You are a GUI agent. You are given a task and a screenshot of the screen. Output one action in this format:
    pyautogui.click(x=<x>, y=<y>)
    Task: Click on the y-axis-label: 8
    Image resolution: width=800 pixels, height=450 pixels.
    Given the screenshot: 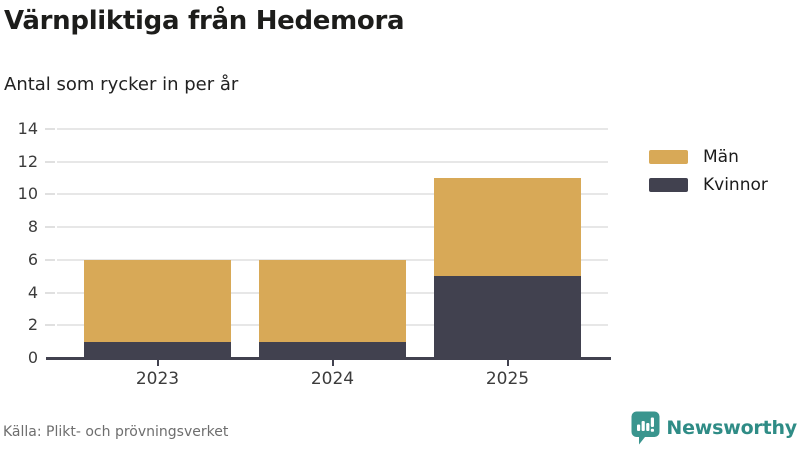 What is the action you would take?
    pyautogui.click(x=32, y=227)
    